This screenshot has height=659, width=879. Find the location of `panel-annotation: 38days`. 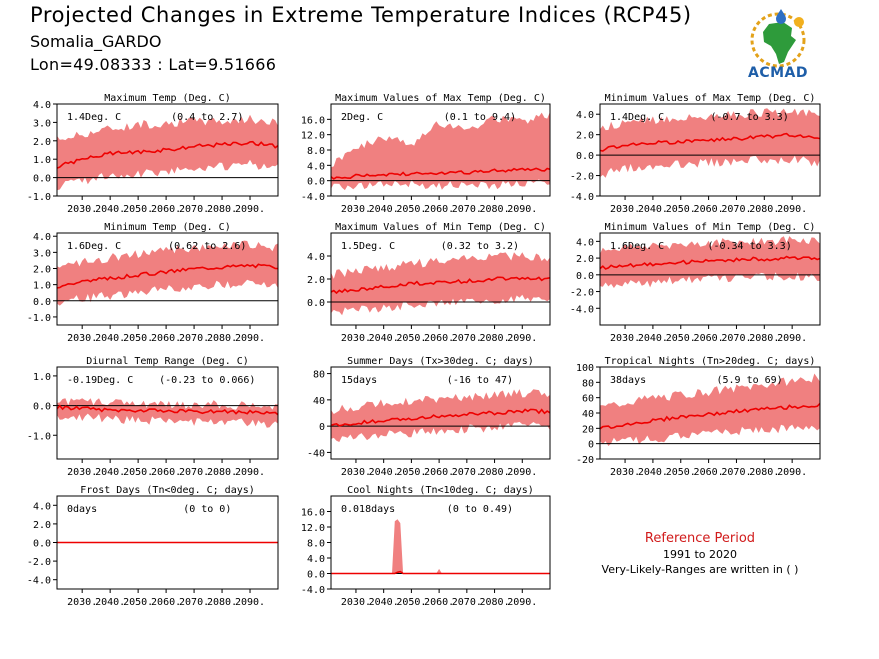

panel-annotation: 38days is located at coordinates (628, 380).